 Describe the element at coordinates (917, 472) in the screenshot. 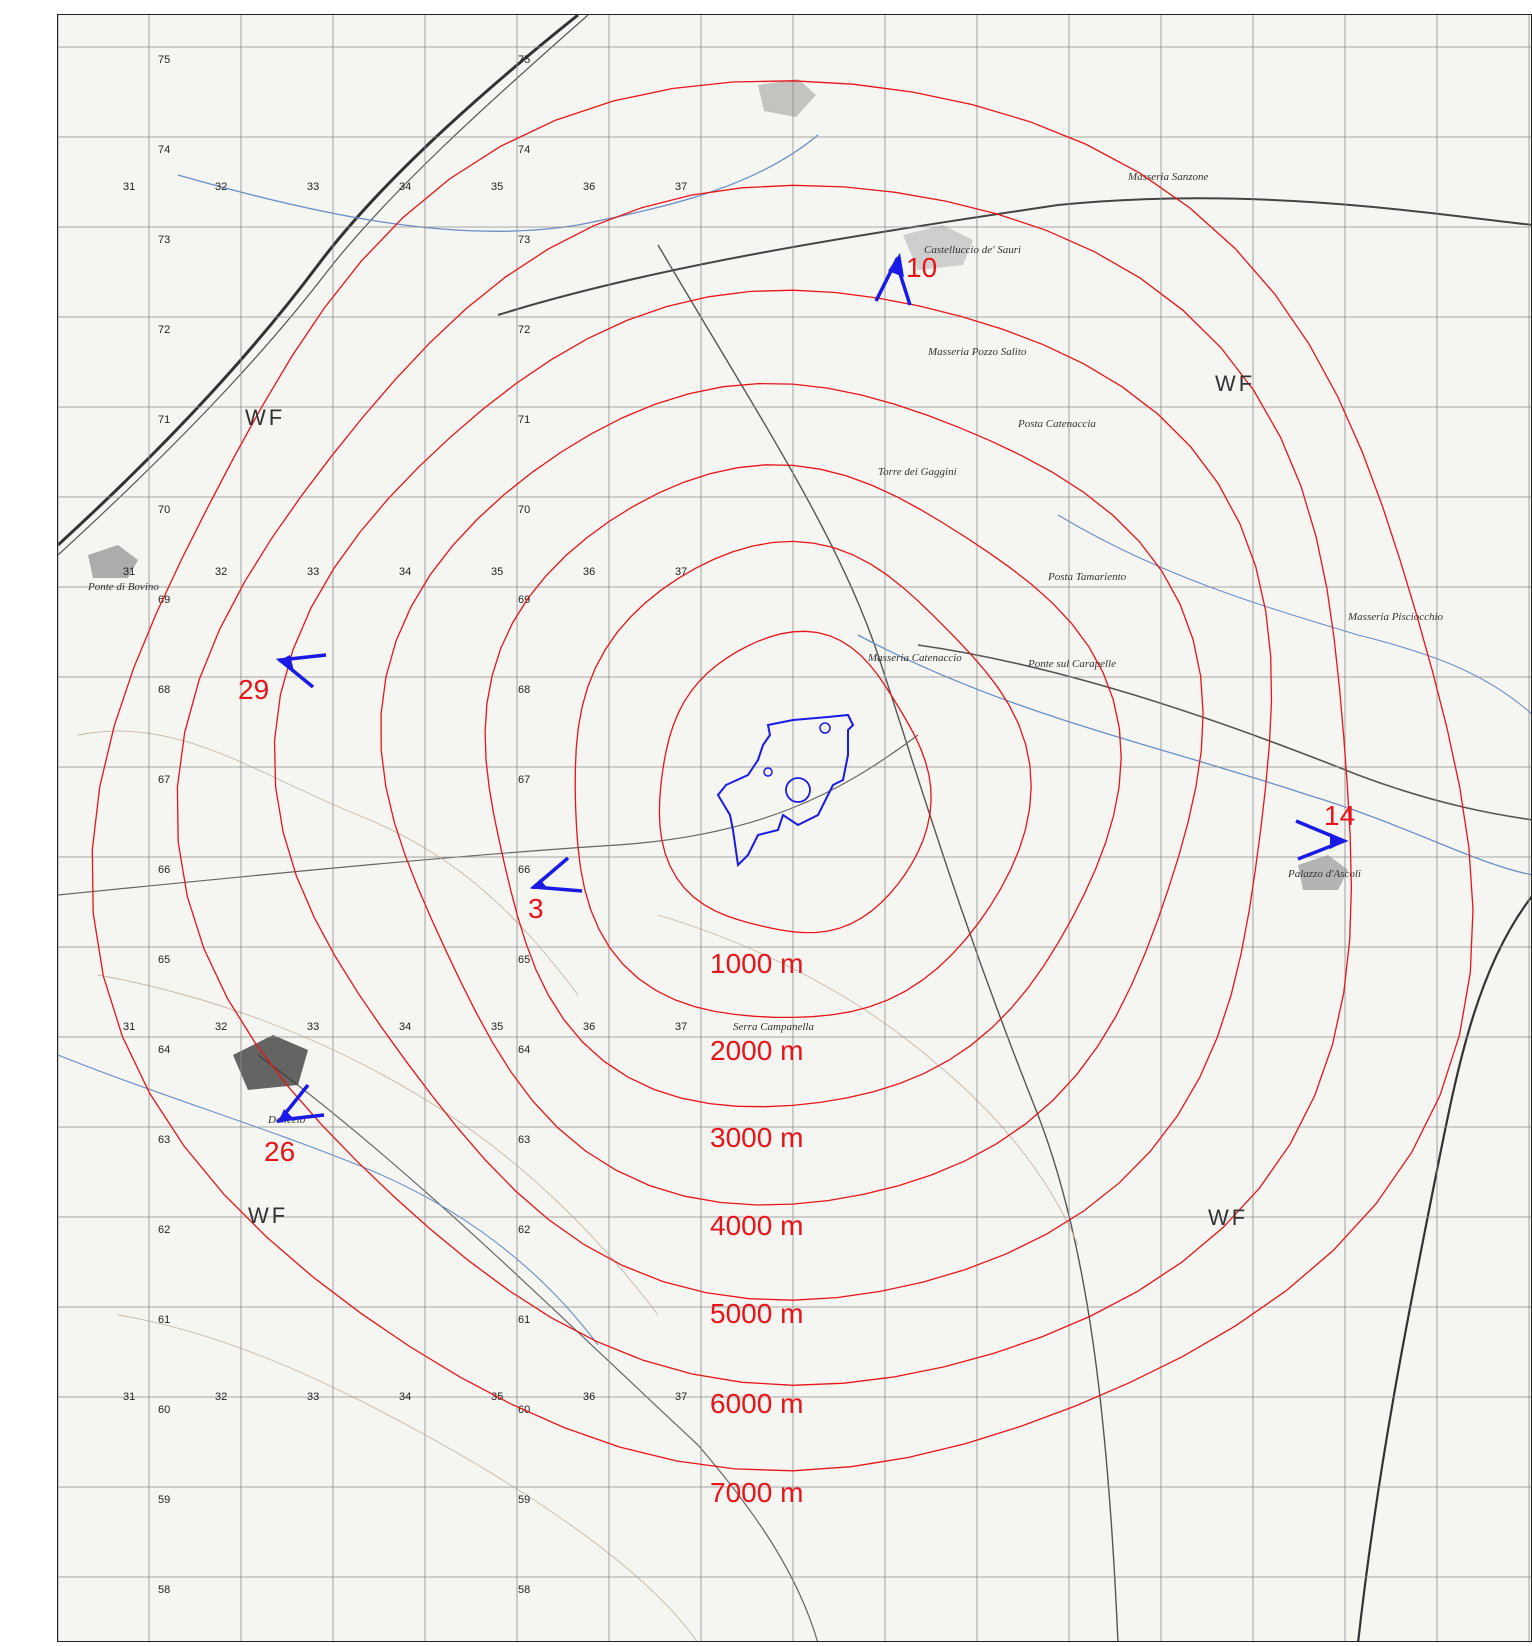

I see `place-name: Torre dei Gaggini` at that location.